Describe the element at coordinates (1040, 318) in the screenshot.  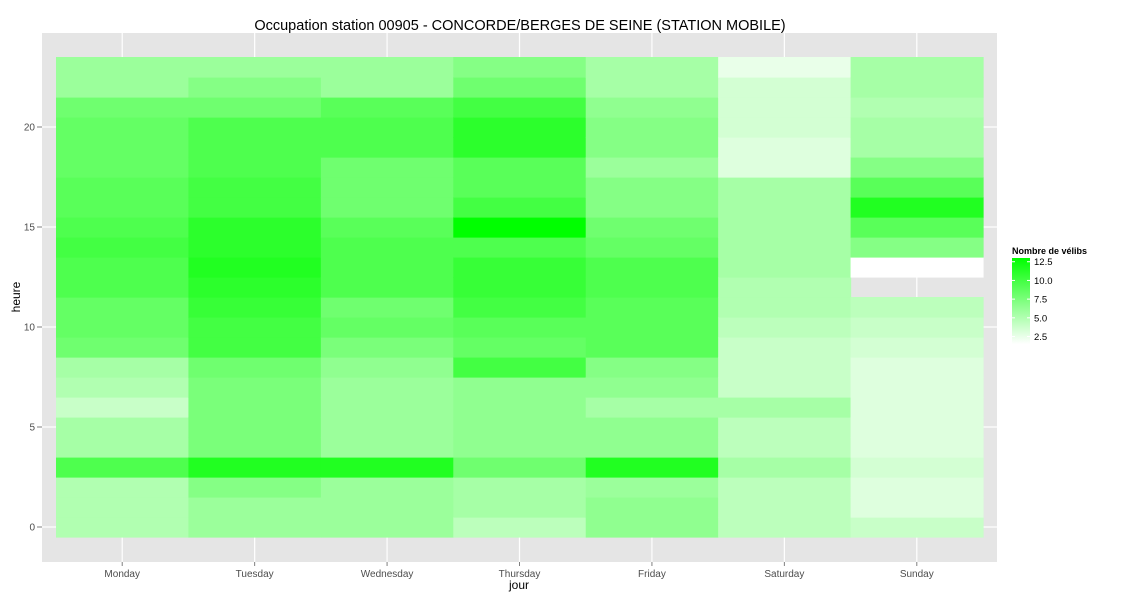
I see `legend-label: 5.0` at that location.